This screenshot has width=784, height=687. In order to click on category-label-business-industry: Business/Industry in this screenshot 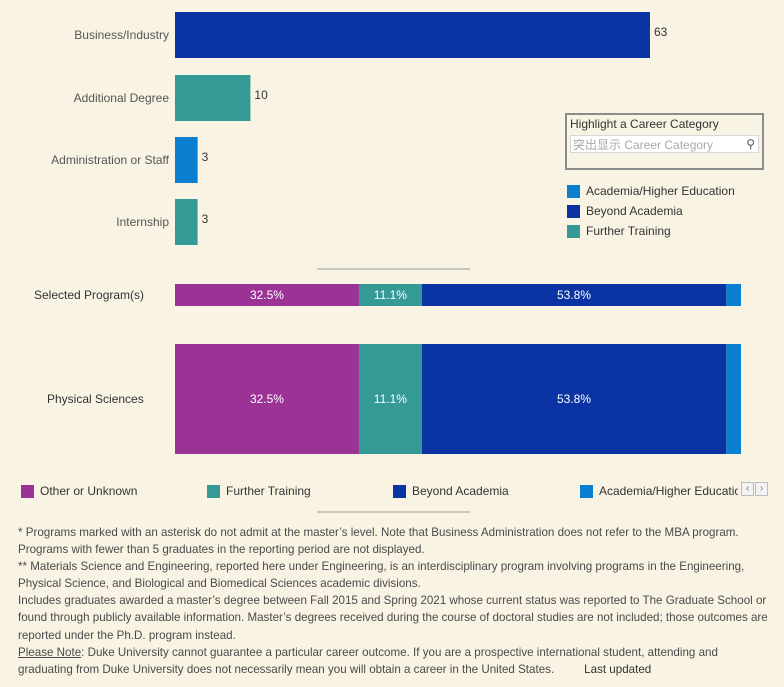, I will do `click(121, 35)`.